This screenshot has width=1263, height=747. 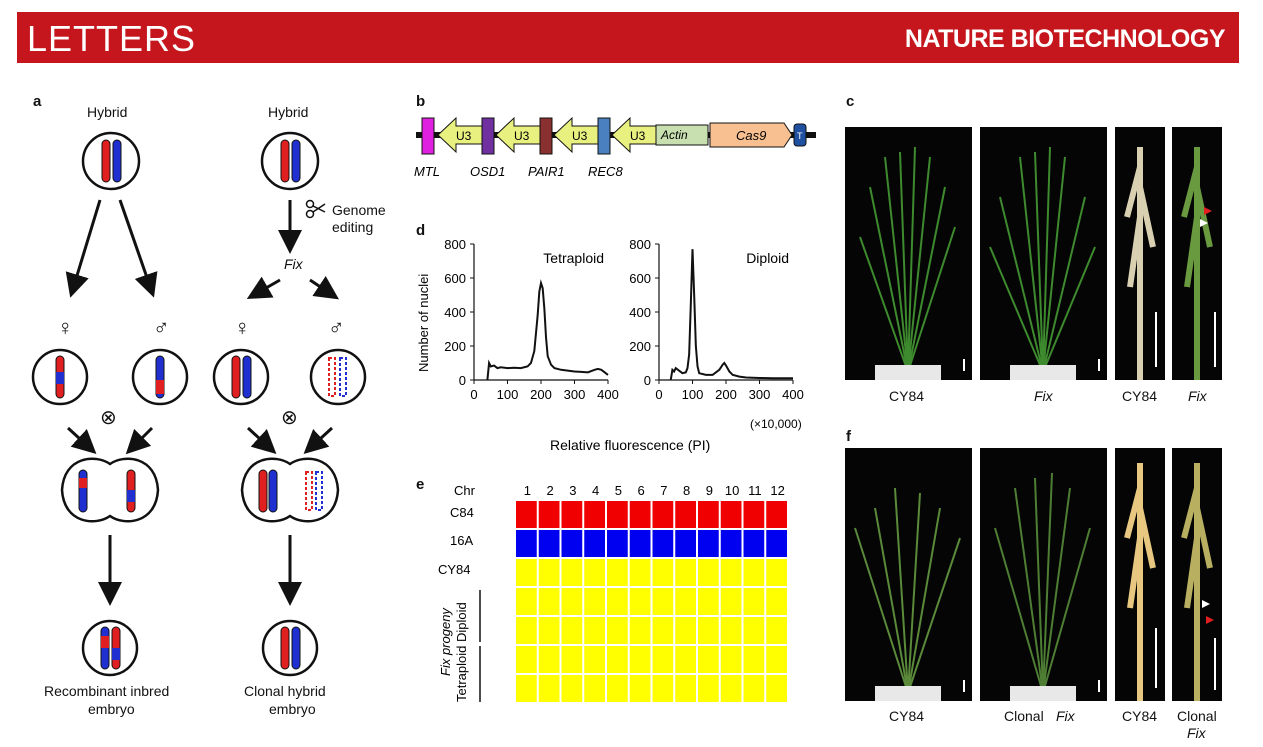 I want to click on caption-f-cy84: CY84, so click(x=907, y=716).